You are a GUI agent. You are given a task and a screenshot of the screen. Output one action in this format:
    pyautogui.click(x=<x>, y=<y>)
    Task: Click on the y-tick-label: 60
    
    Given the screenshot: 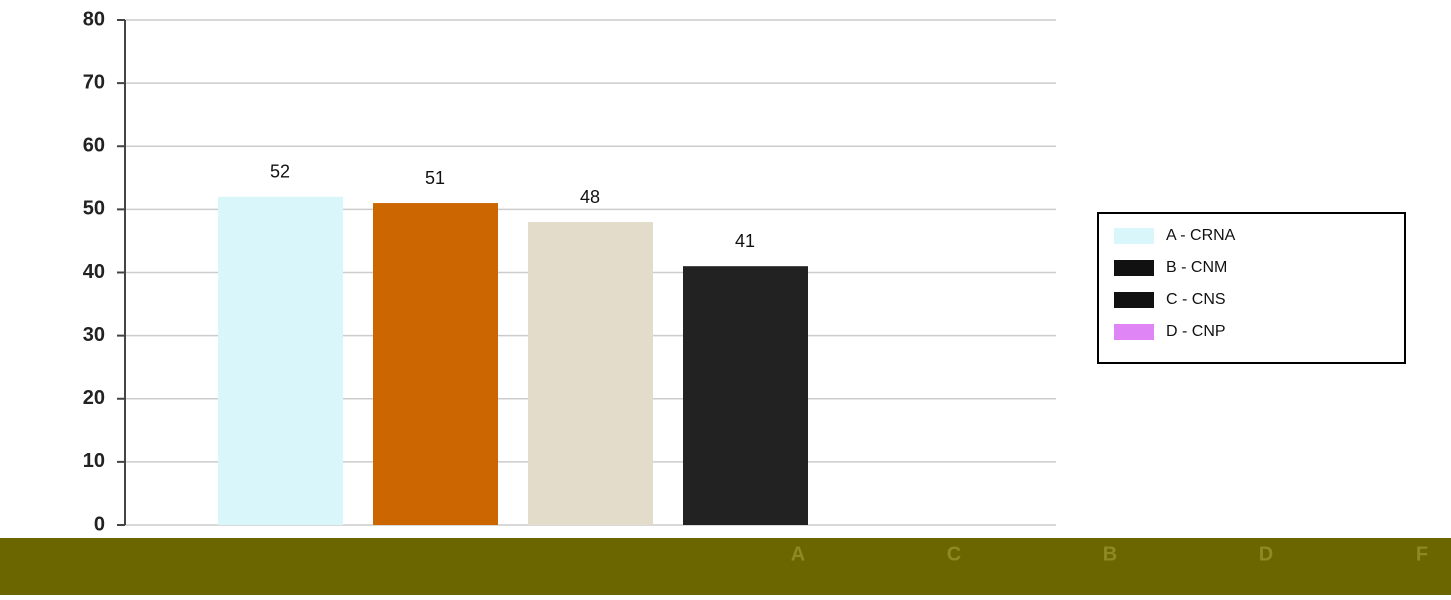 What is the action you would take?
    pyautogui.click(x=94, y=146)
    